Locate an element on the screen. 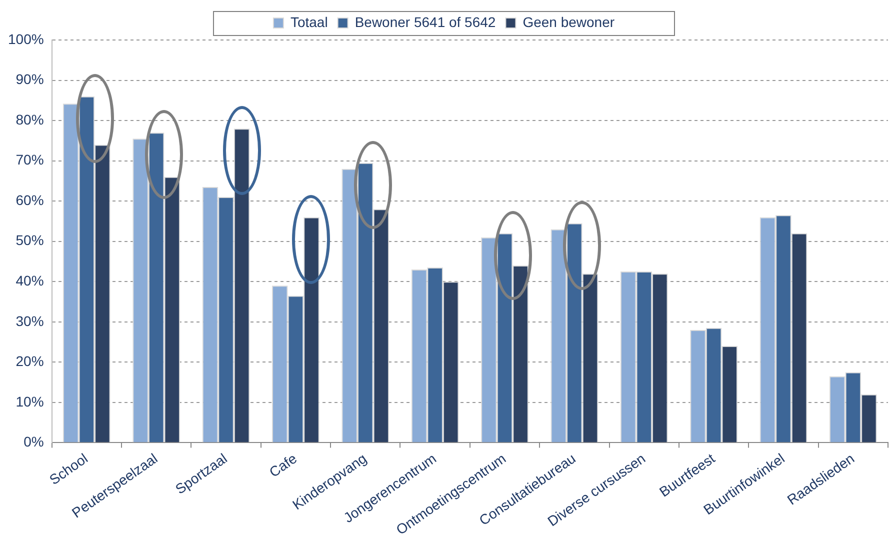  y-tick-label: 60% is located at coordinates (30, 200).